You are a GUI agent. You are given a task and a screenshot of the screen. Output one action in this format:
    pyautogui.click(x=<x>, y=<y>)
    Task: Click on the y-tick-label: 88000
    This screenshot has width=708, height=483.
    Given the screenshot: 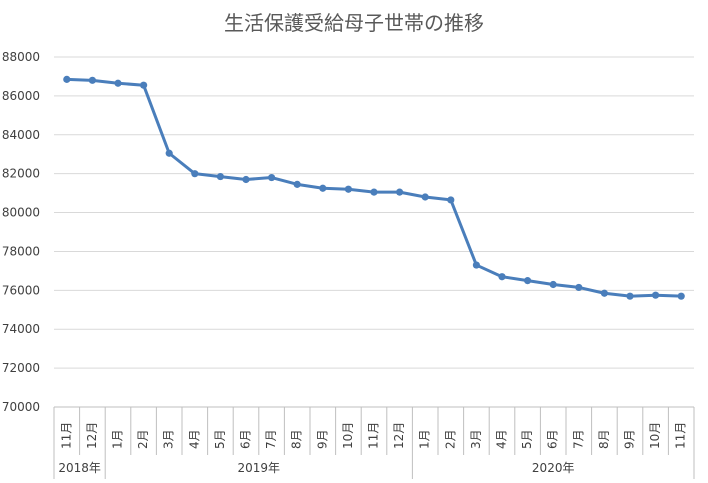 What is the action you would take?
    pyautogui.click(x=21, y=57)
    